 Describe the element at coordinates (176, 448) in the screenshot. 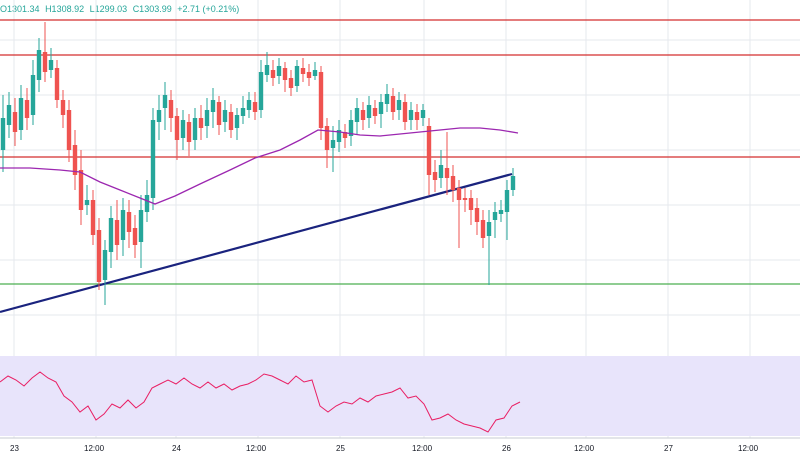

I see `time-label: 24` at that location.